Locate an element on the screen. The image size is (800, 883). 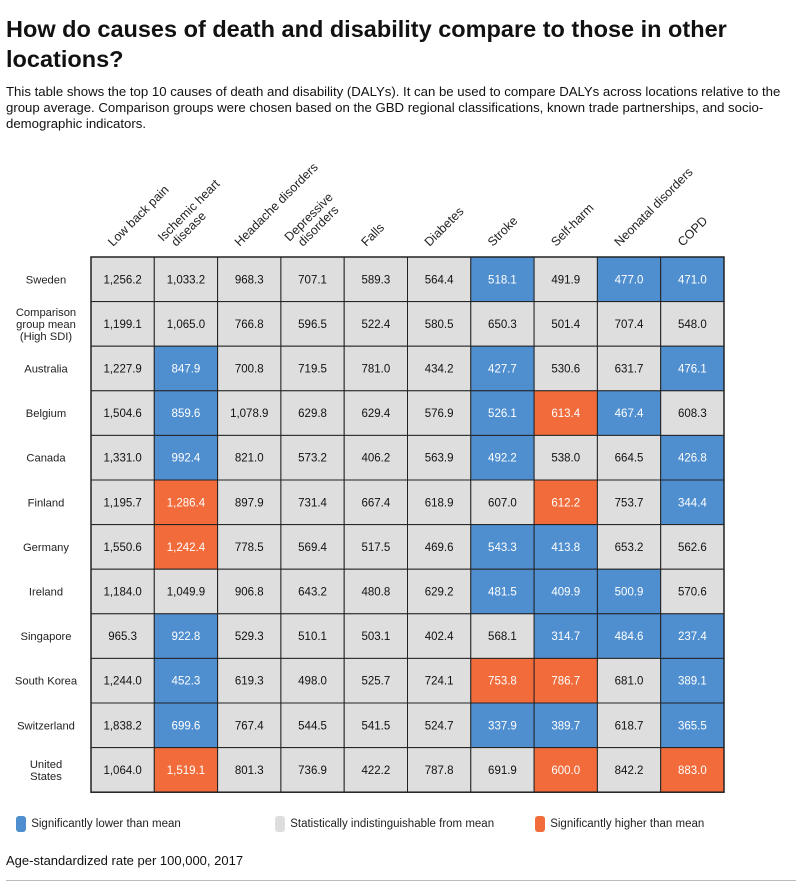
row-label: Comparison group mean (High SDI) is located at coordinates (46, 325).